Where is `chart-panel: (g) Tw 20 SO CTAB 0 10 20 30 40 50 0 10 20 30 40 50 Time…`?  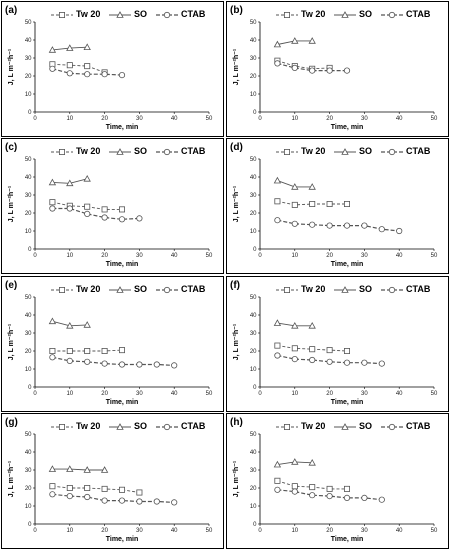
chart-panel: (g) Tw 20 SO CTAB 0 10 20 30 40 50 0 10 20 30 40 50 Time… is located at coordinates (112, 481).